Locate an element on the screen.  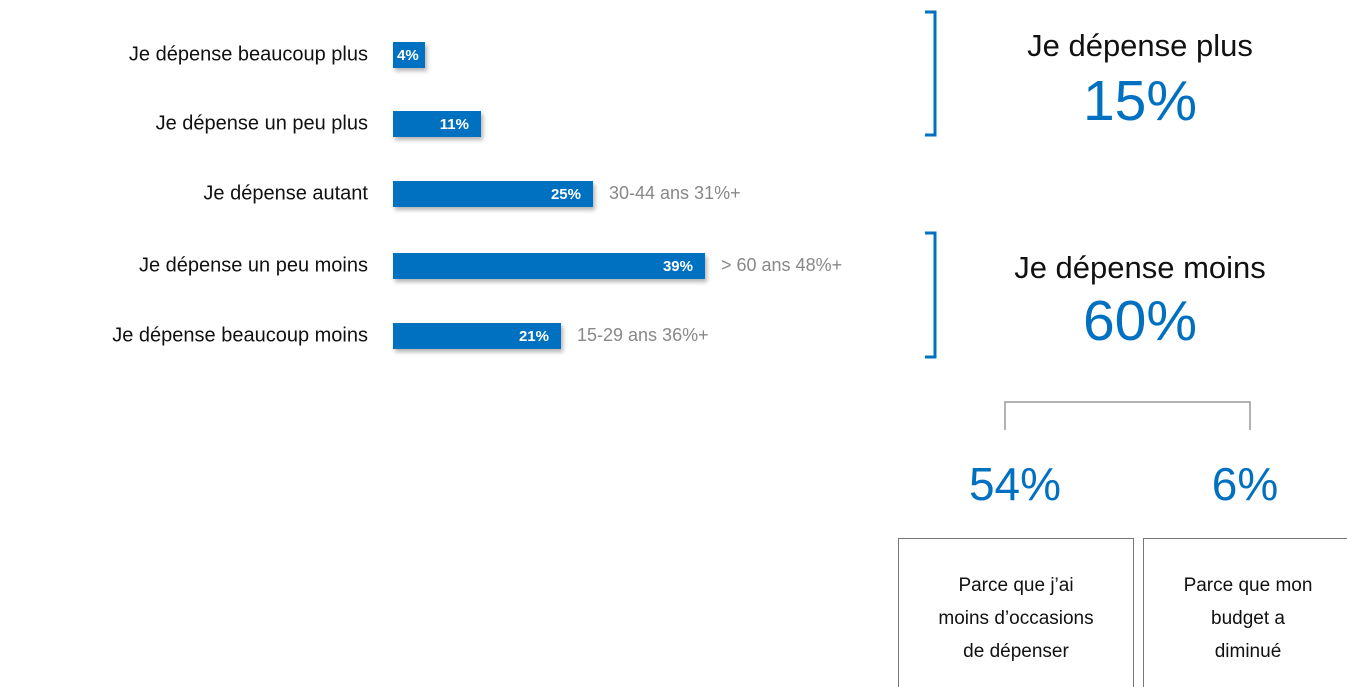
summary-value: 15% is located at coordinates (1140, 101).